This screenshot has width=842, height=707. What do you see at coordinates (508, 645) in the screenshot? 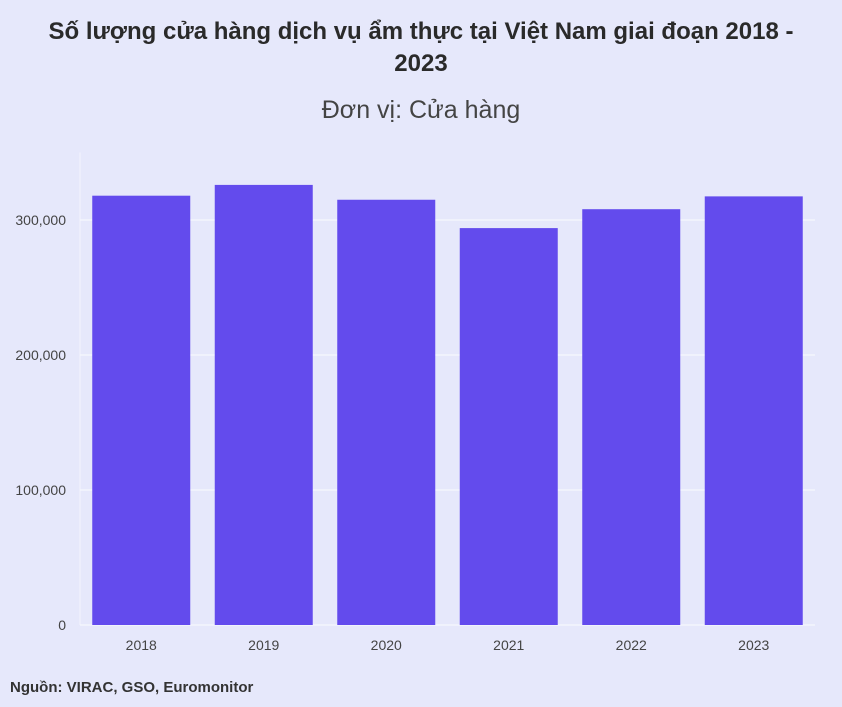
I see `x-tick-label: 2021` at bounding box center [508, 645].